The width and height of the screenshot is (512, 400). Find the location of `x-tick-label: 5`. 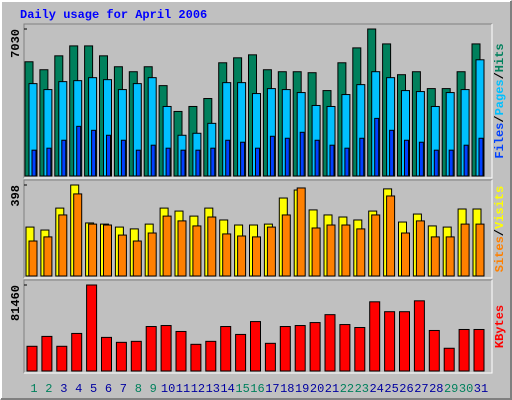

x-tick-label: 5 is located at coordinates (93, 389).